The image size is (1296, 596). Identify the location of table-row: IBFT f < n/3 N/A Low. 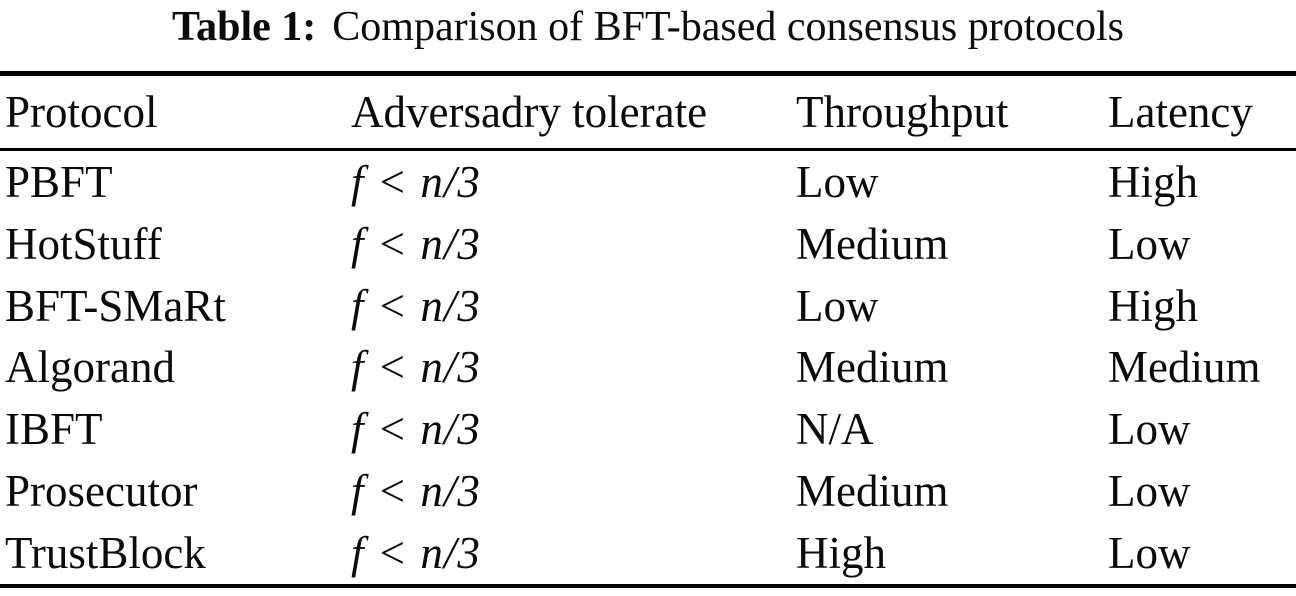
(648, 429).